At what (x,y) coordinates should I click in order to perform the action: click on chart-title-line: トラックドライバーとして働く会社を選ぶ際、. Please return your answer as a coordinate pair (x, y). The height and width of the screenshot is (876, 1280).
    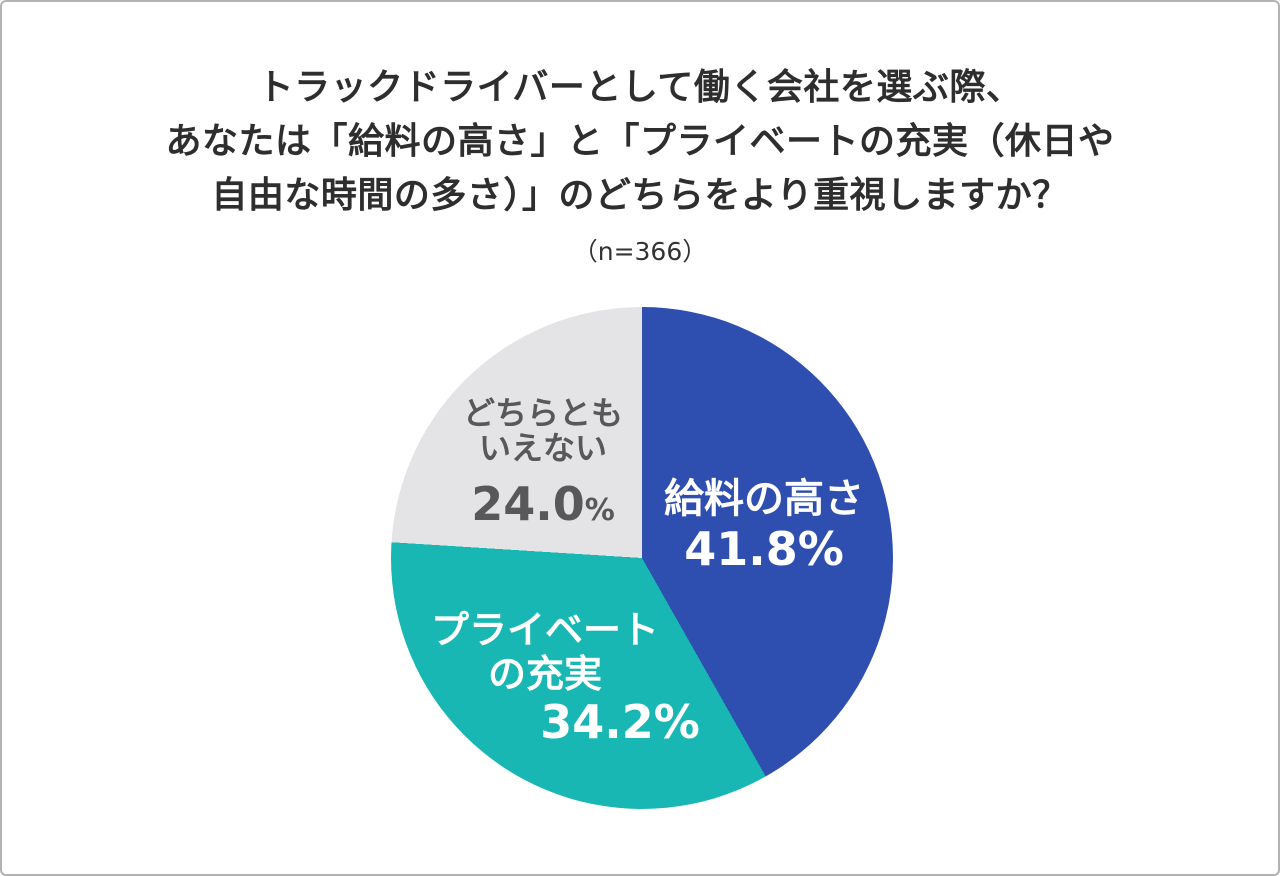
    Looking at the image, I should click on (640, 87).